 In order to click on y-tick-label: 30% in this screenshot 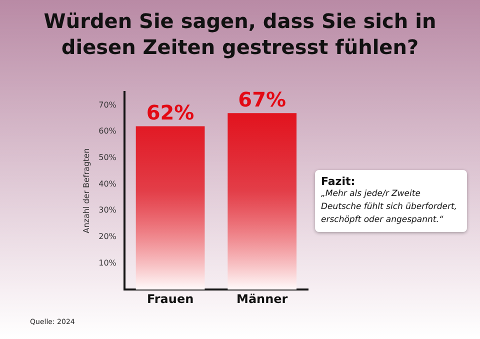, I will do `click(107, 210)`.